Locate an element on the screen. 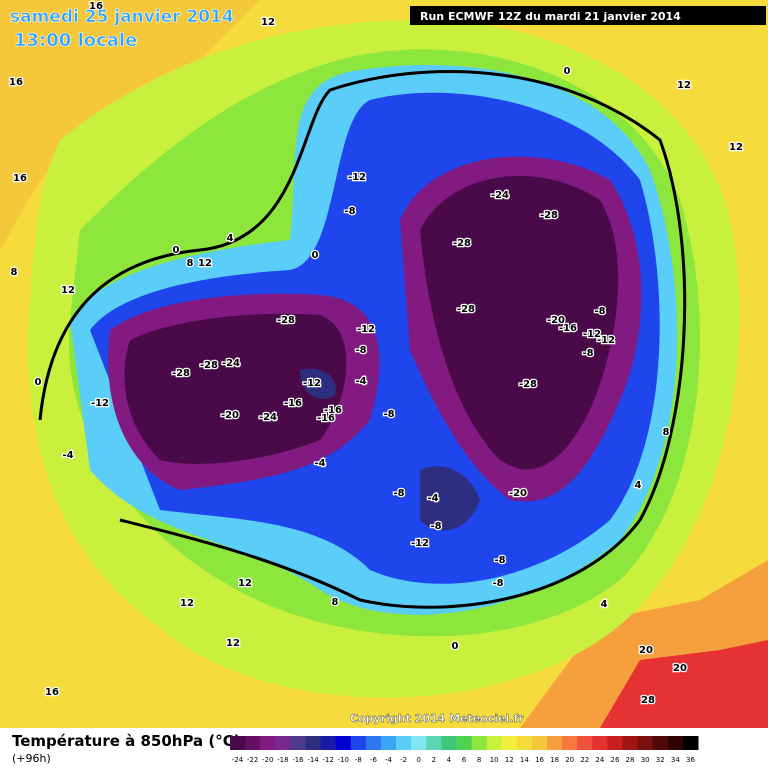  legend-label: 34 is located at coordinates (675, 760).